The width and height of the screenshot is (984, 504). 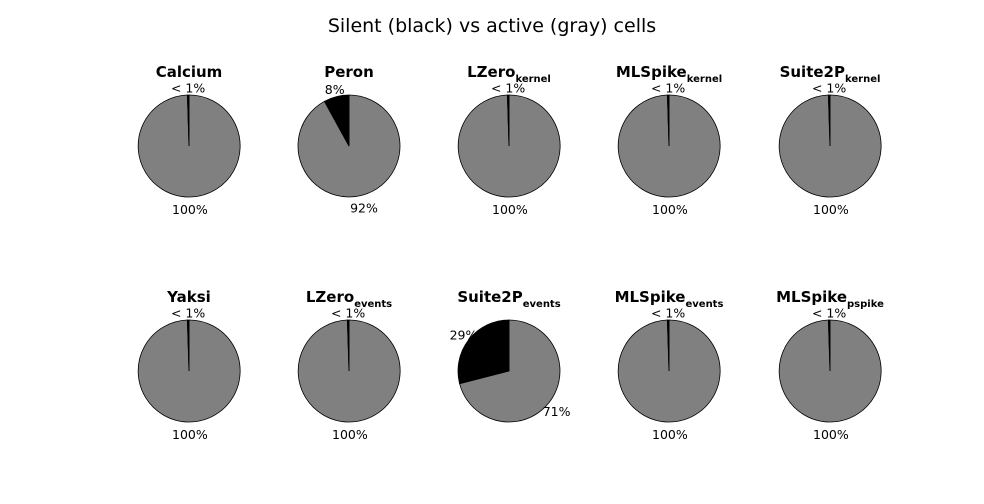 I want to click on pie-label-active: 71%, so click(x=557, y=411).